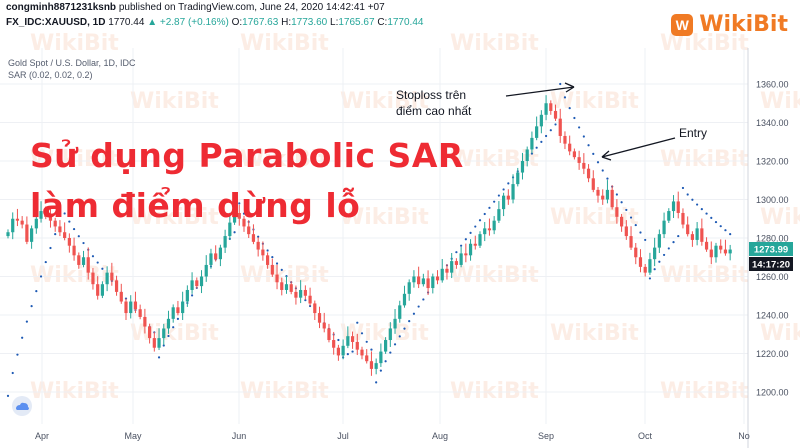 The width and height of the screenshot is (800, 448). Describe the element at coordinates (744, 436) in the screenshot. I see `time-tick-label: No` at that location.